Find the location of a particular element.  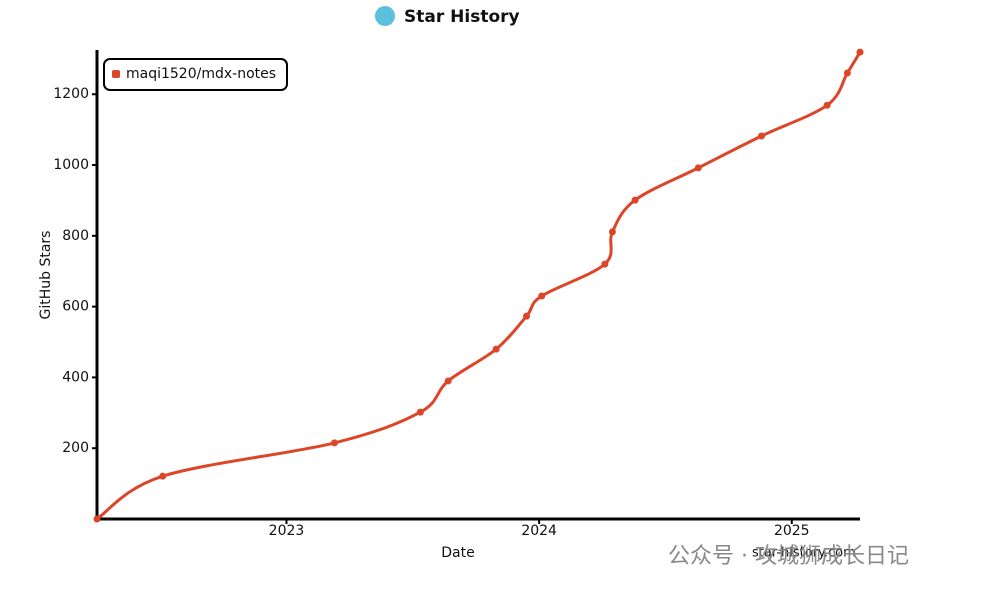

y-tick-label: 1000 is located at coordinates (71, 165).